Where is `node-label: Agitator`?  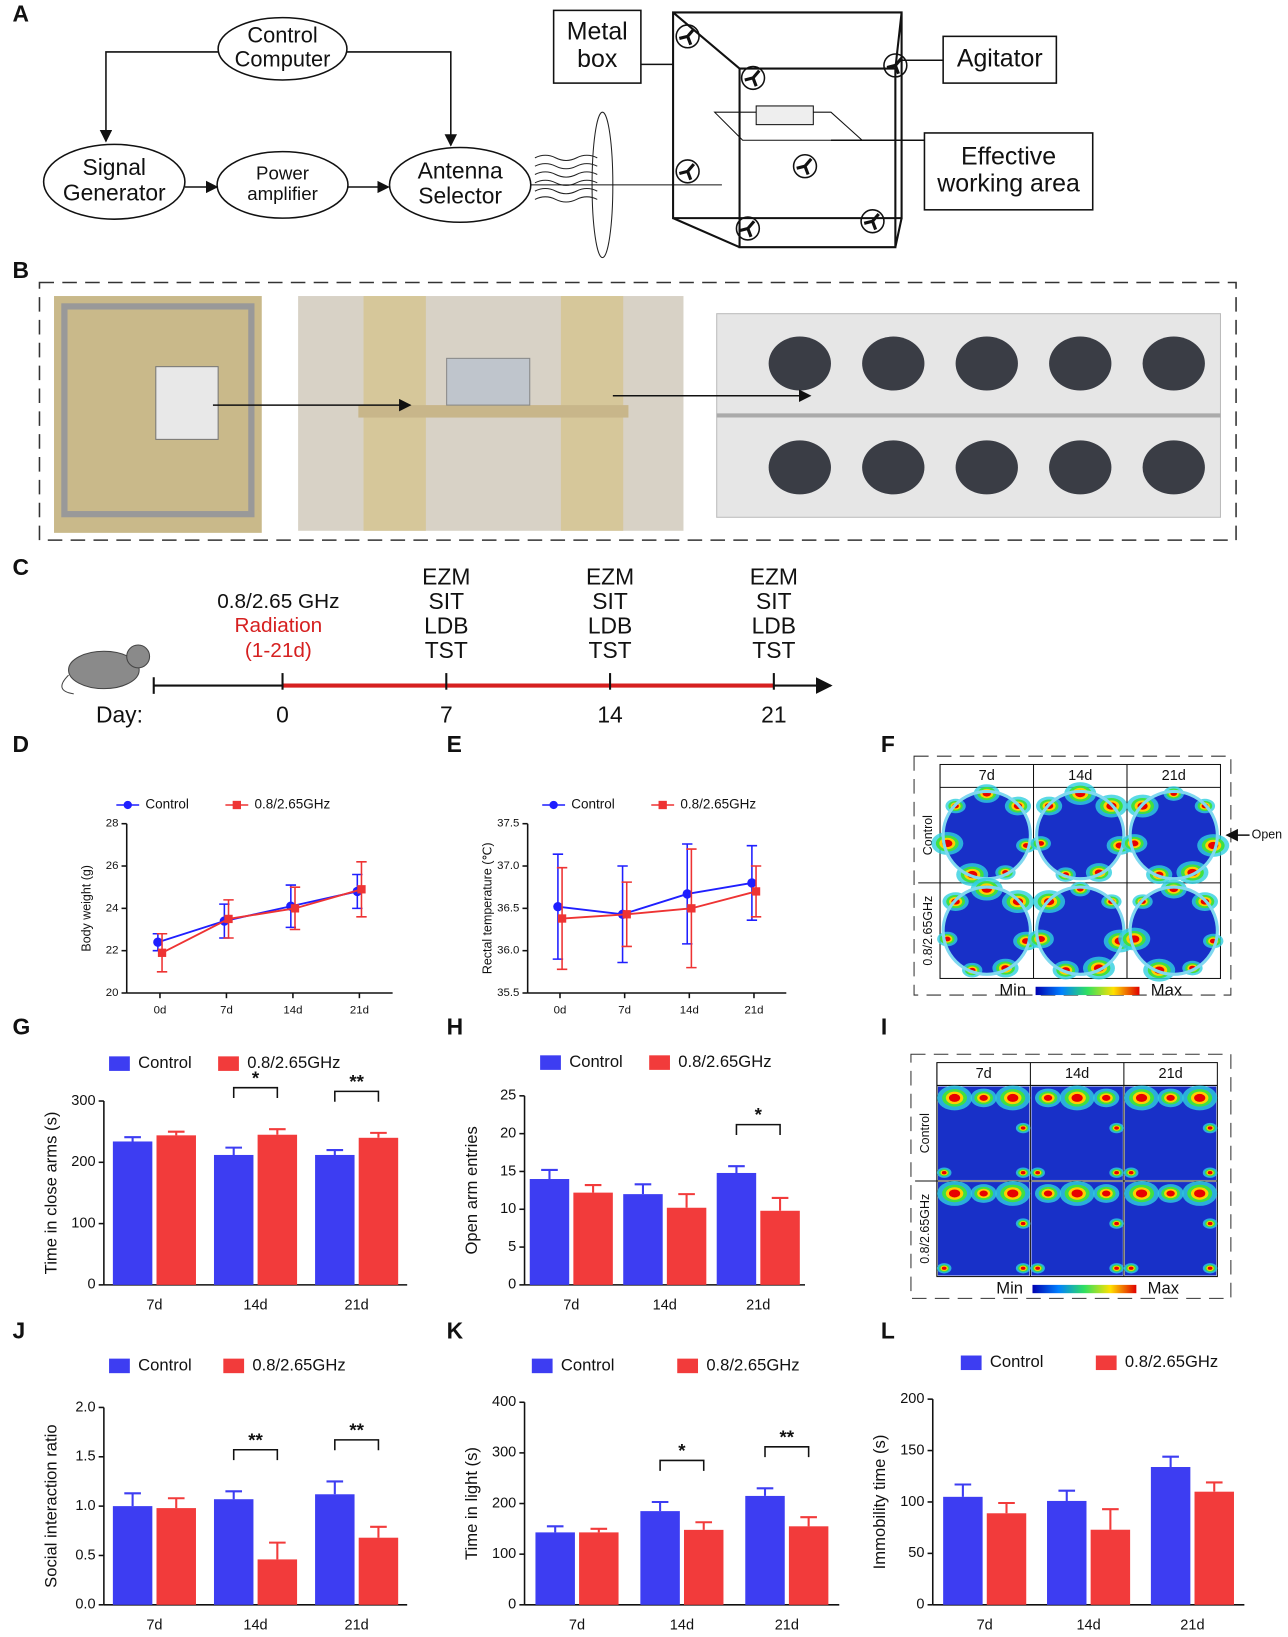
node-label: Agitator is located at coordinates (1000, 58).